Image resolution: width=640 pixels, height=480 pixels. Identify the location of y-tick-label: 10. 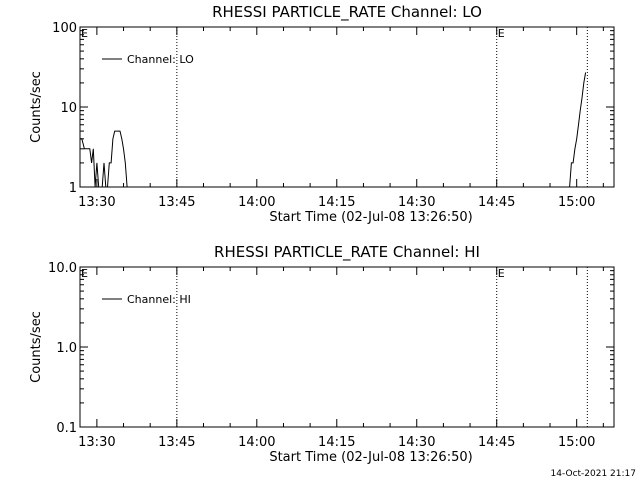
(68, 108).